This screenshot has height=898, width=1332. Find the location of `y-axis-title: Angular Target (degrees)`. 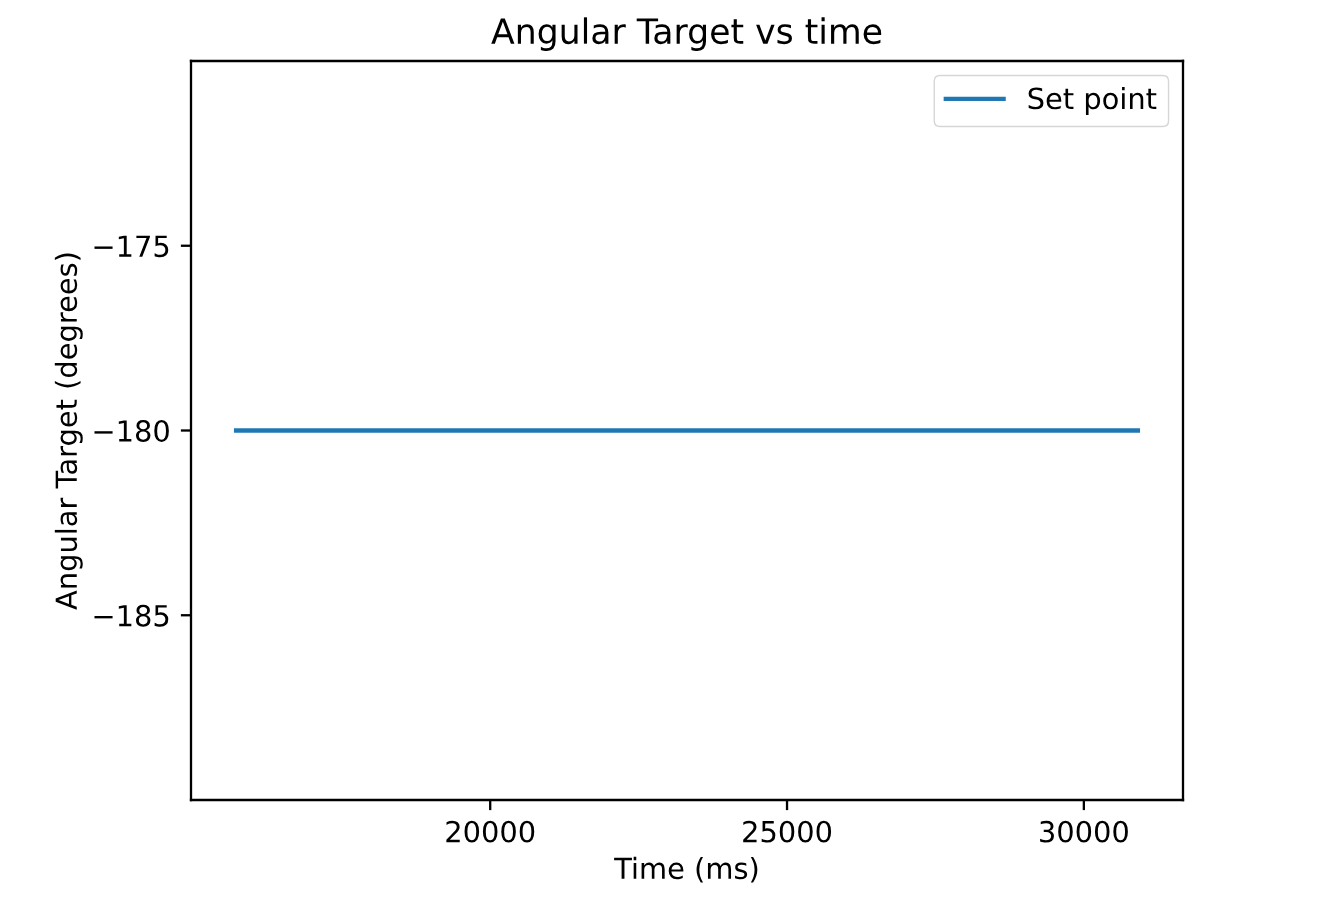

y-axis-title: Angular Target (degrees) is located at coordinates (68, 431).